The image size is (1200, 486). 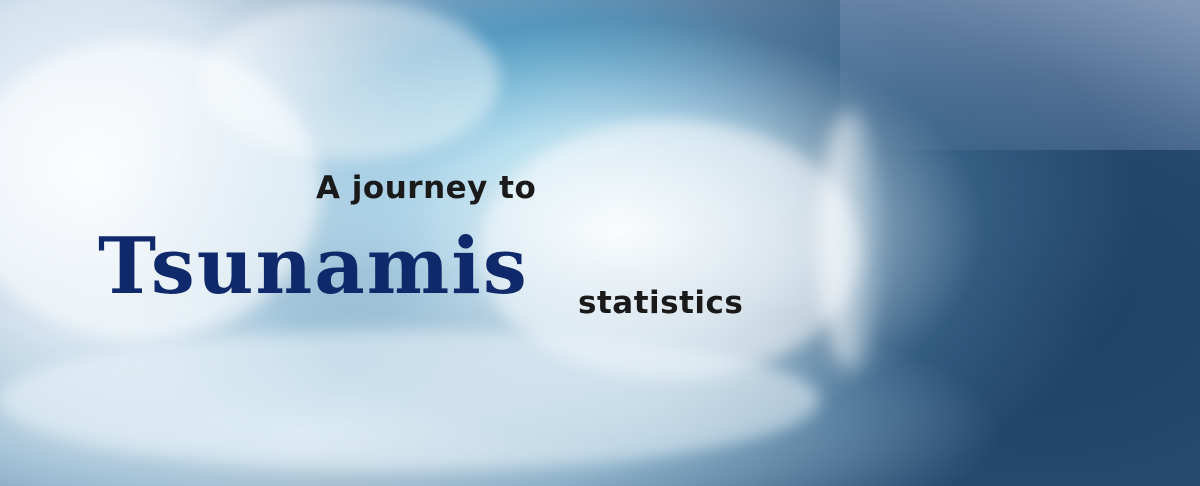 I want to click on subtitle-top: A journey to, so click(x=426, y=188).